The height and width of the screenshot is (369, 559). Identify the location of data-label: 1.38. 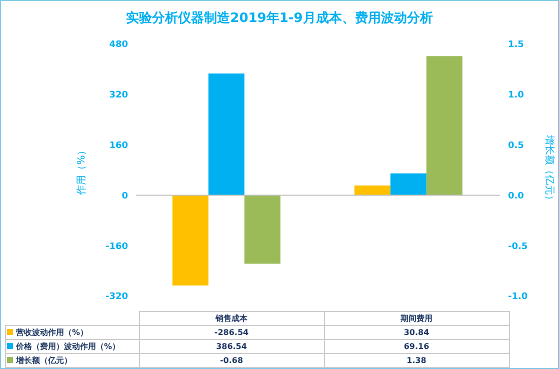
(416, 361).